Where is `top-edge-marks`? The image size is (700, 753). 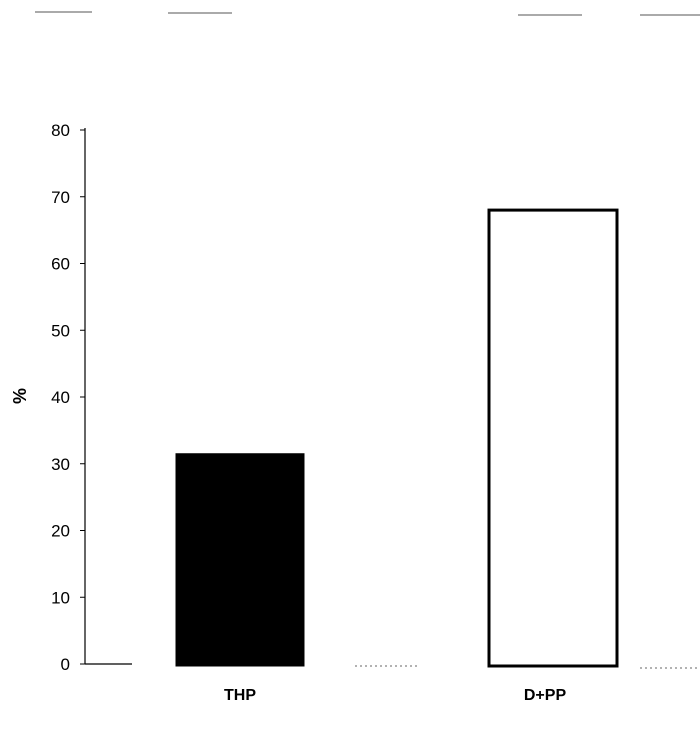 top-edge-marks is located at coordinates (367, 13).